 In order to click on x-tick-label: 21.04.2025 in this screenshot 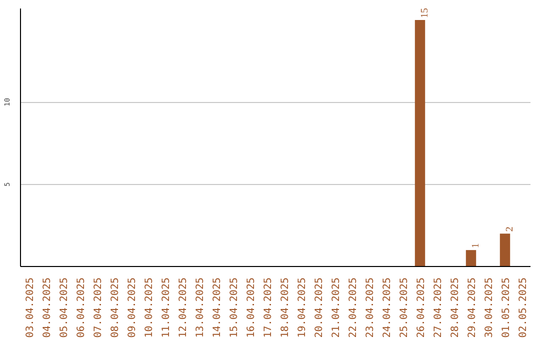, I will do `click(336, 307)`.